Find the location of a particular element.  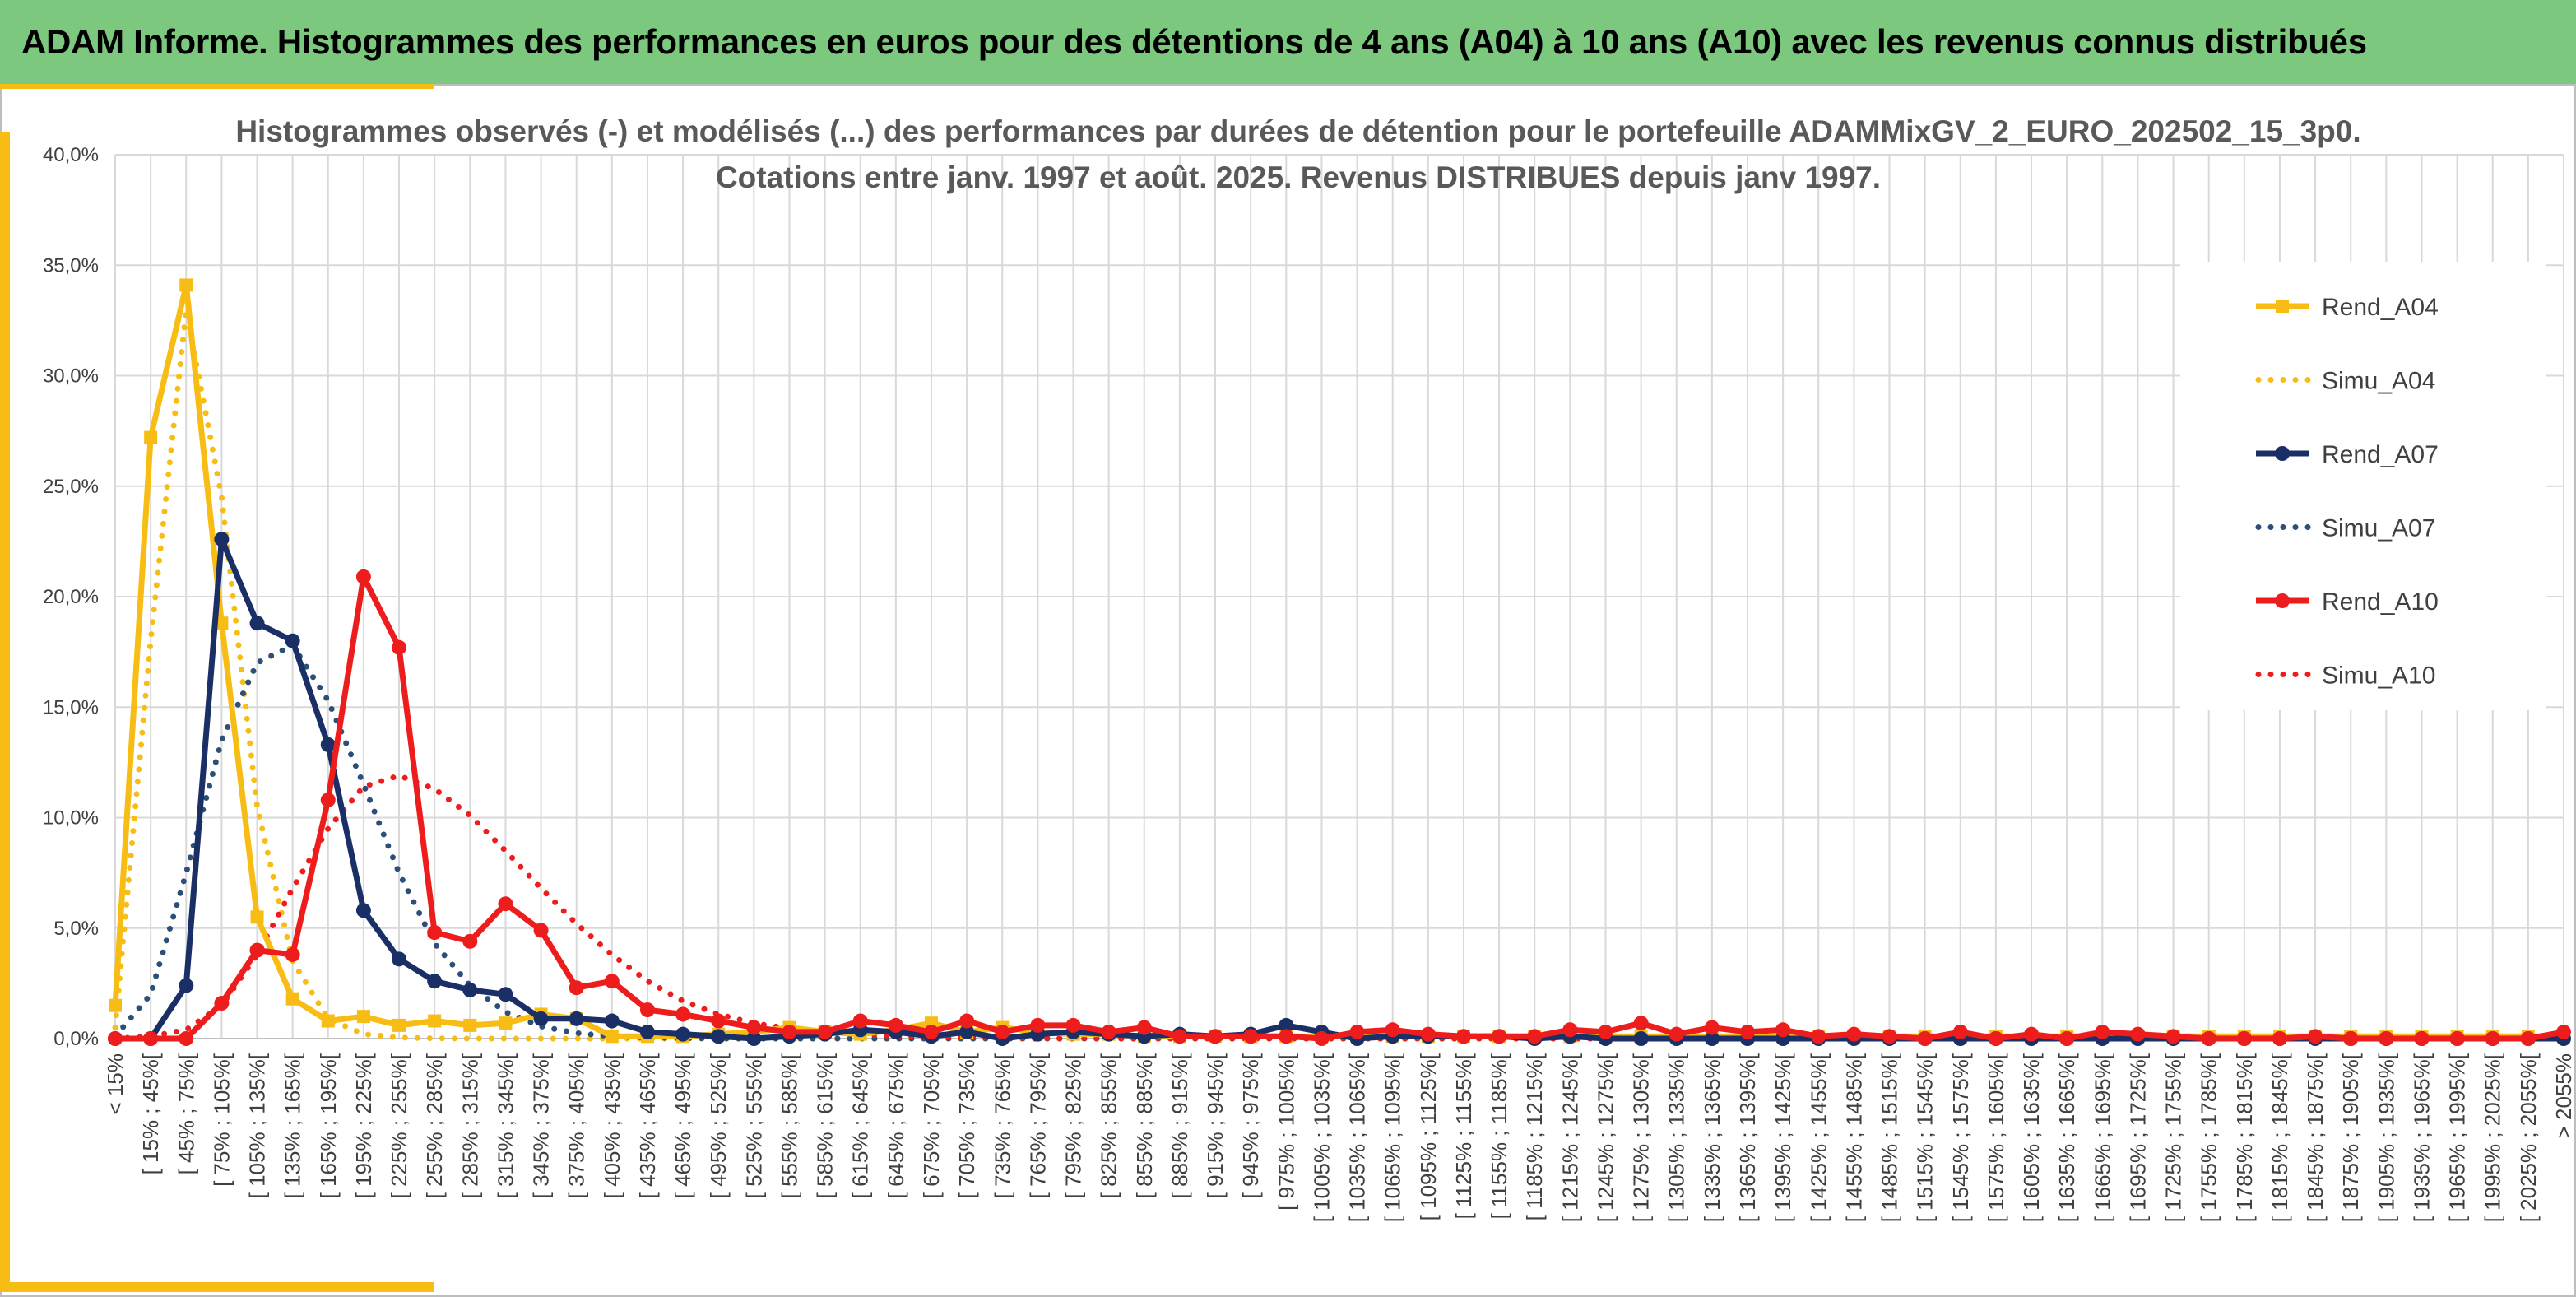

y-tick-label: 20,0% is located at coordinates (71, 597).